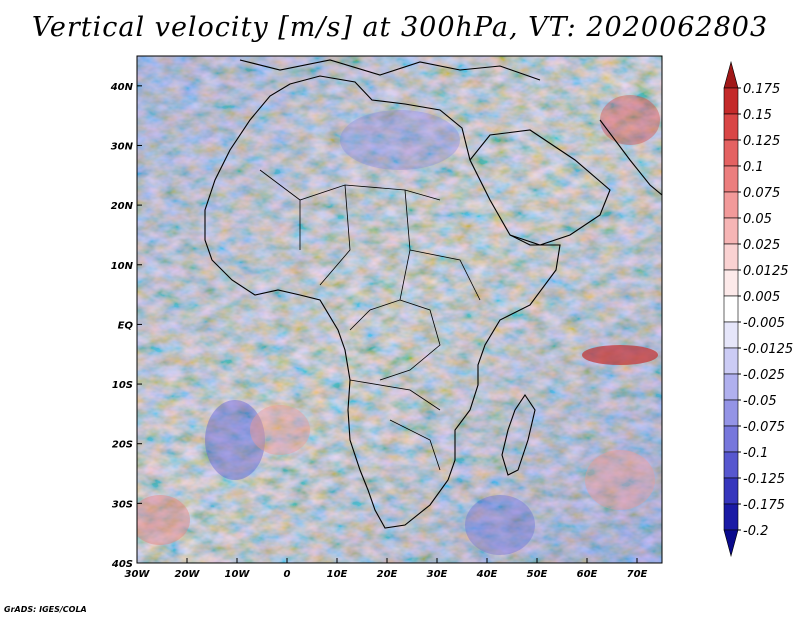 This screenshot has height=618, width=800. What do you see at coordinates (138, 574) in the screenshot?
I see `lon-tick-label: 30W` at bounding box center [138, 574].